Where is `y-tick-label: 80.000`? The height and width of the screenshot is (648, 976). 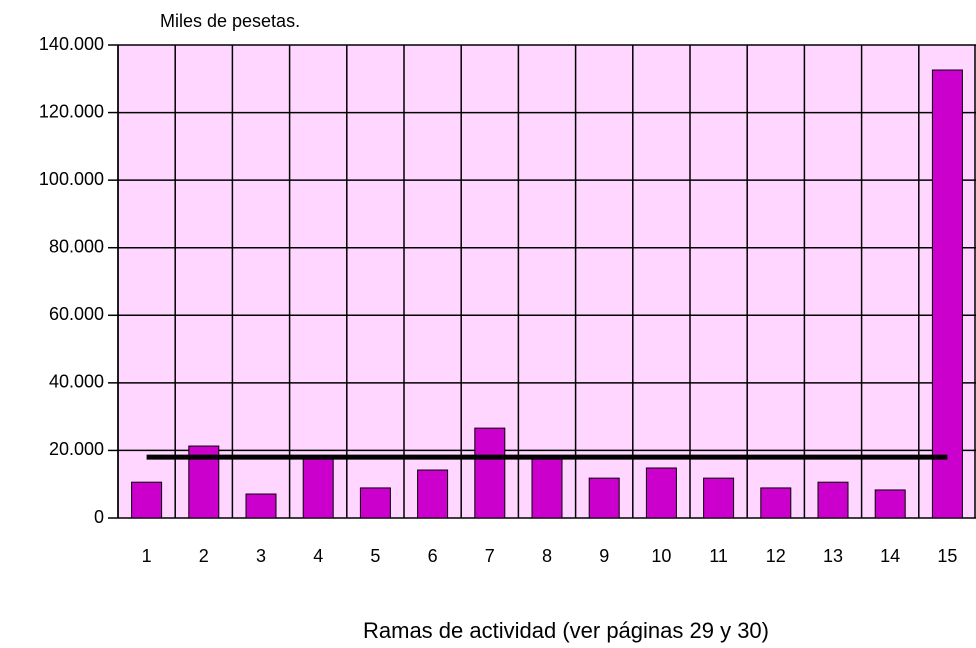
y-tick-label: 80.000 is located at coordinates (76, 246).